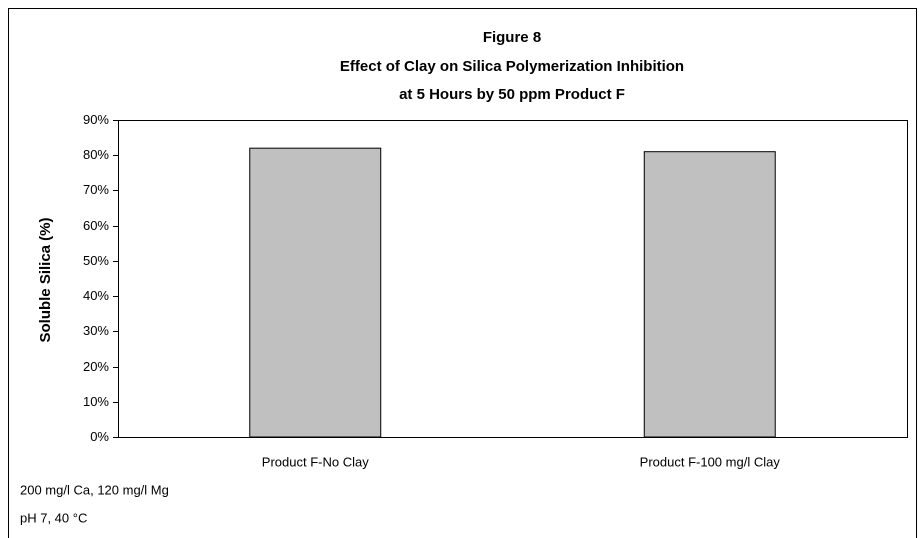 Image resolution: width=919 pixels, height=538 pixels. What do you see at coordinates (96, 260) in the screenshot?
I see `y-tick-label: 50%` at bounding box center [96, 260].